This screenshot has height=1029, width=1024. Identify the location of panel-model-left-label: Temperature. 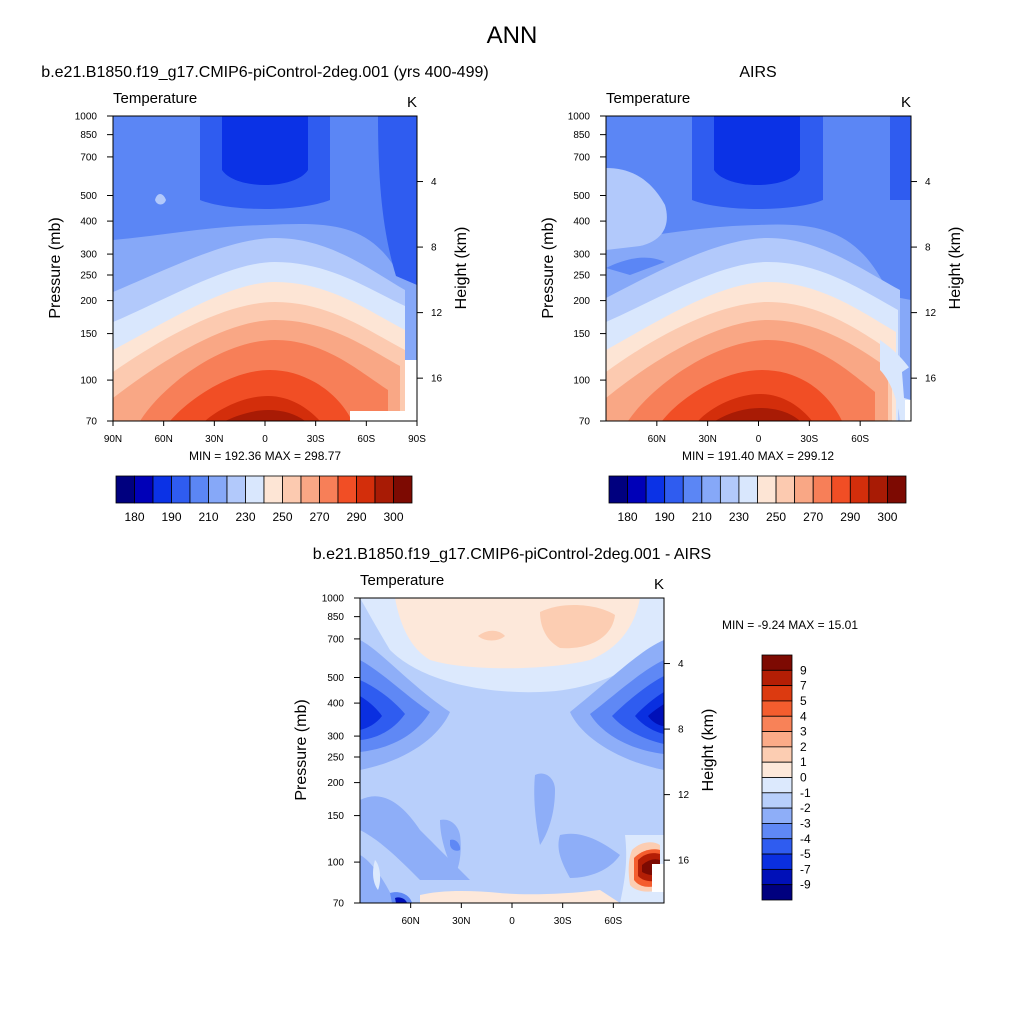
(155, 98).